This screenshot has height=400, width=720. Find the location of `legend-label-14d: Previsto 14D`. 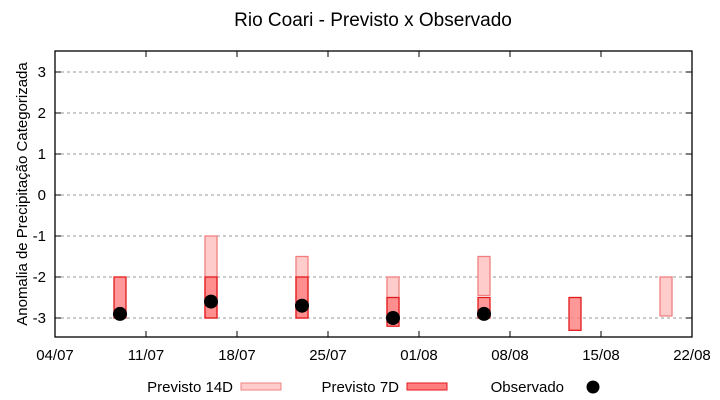

legend-label-14d: Previsto 14D is located at coordinates (190, 387).